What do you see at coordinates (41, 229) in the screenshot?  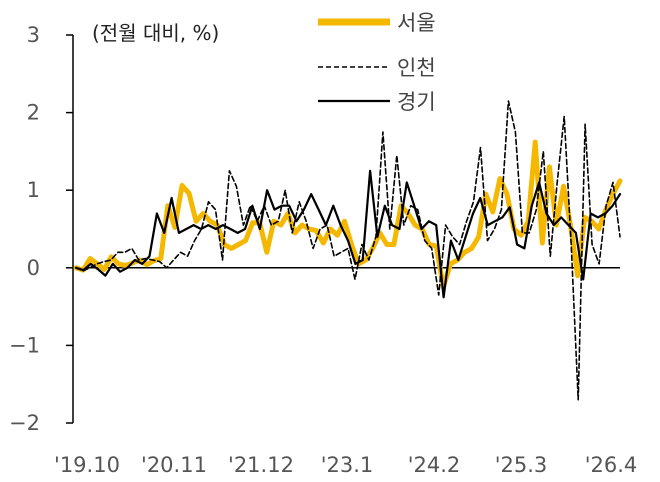 I see `y-axis-ticks: 3 2 1 0 −1 −2` at bounding box center [41, 229].